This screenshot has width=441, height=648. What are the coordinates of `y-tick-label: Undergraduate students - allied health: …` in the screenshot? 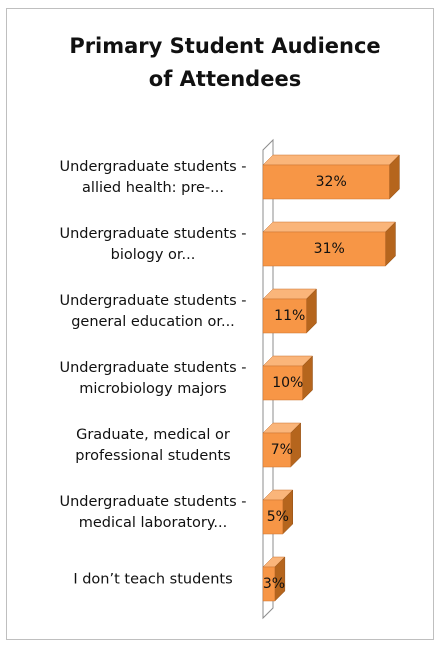 It's located at (153, 177).